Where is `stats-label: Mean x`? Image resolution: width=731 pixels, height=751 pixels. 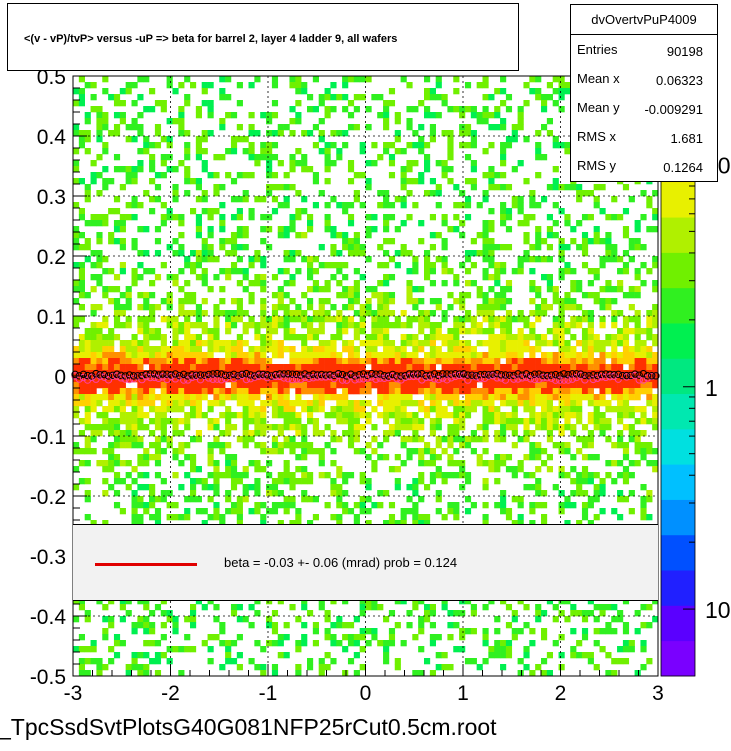
stats-label: Mean x is located at coordinates (598, 78).